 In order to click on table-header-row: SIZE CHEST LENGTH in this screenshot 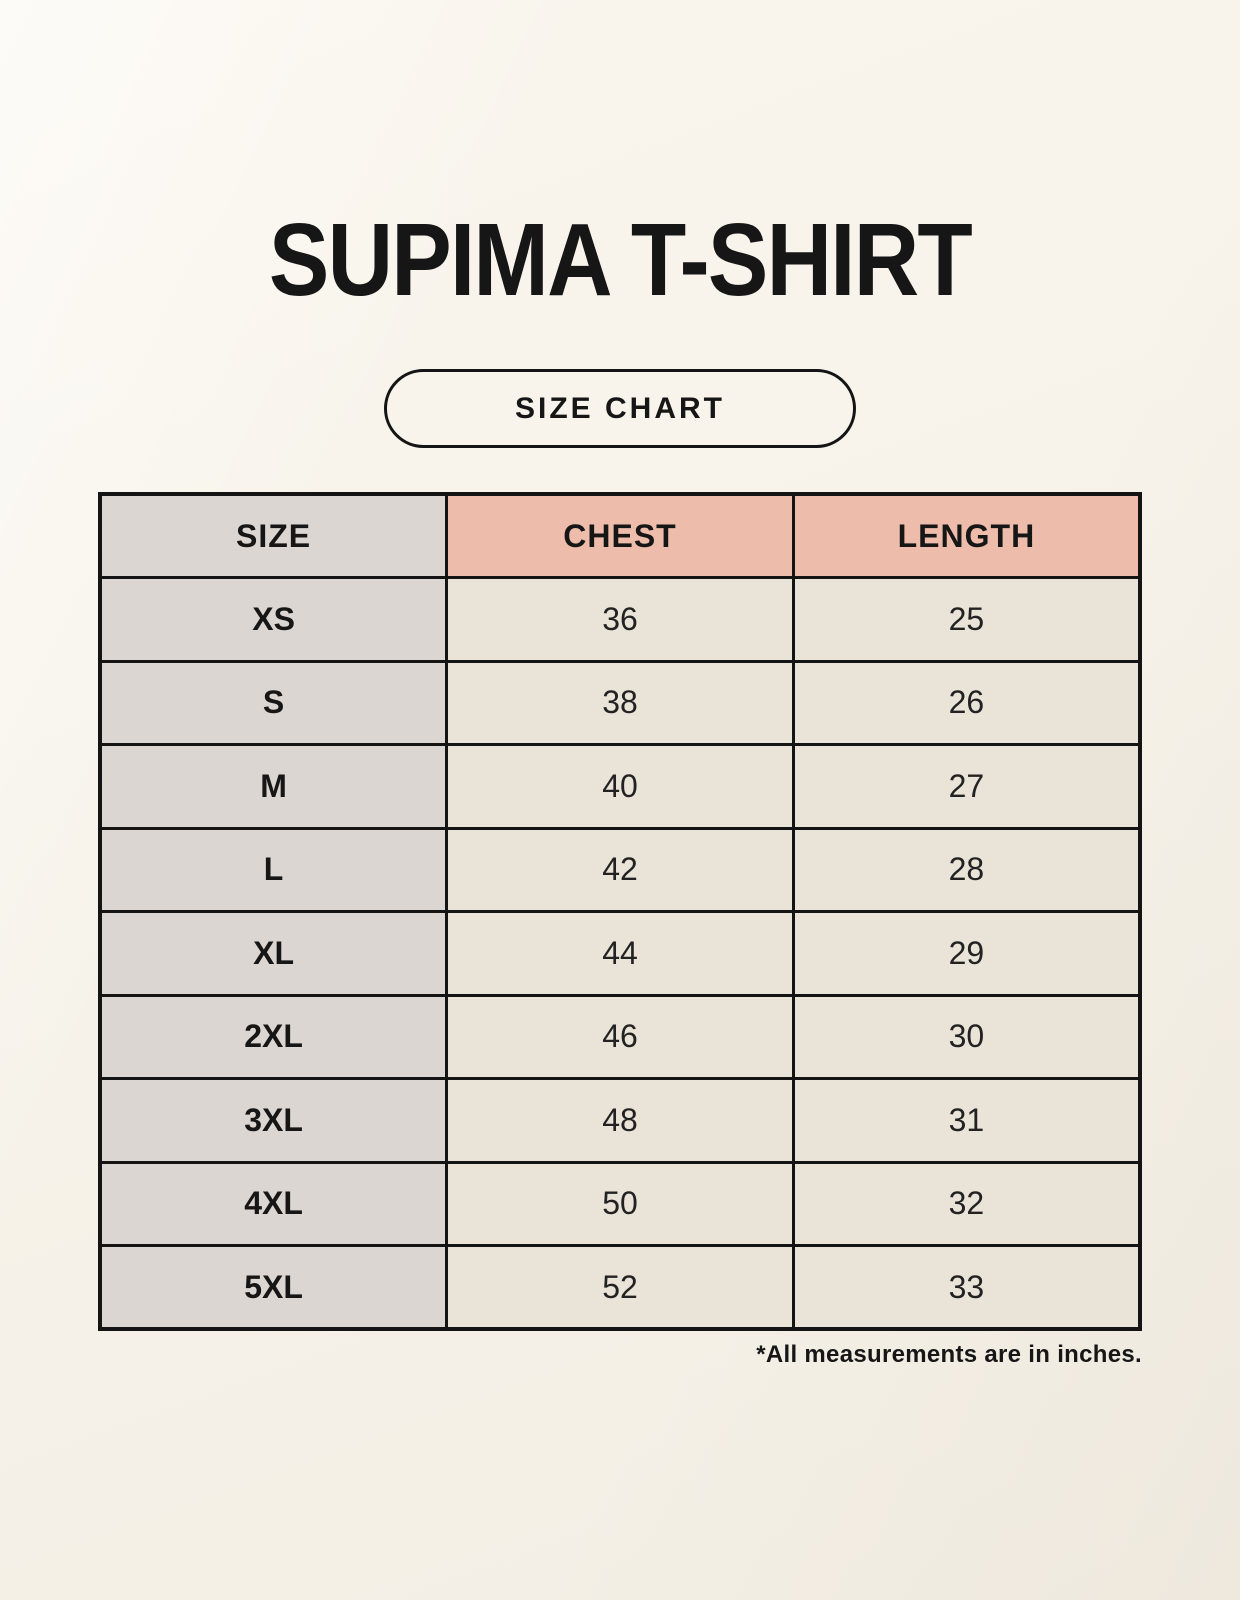, I will do `click(620, 535)`.